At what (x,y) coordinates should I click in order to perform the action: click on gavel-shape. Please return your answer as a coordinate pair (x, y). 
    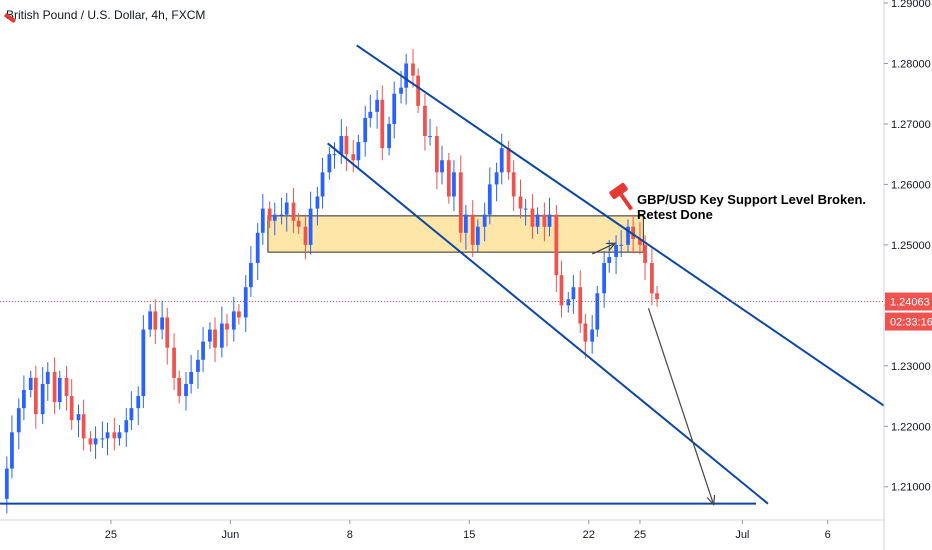
    Looking at the image, I should click on (621, 196).